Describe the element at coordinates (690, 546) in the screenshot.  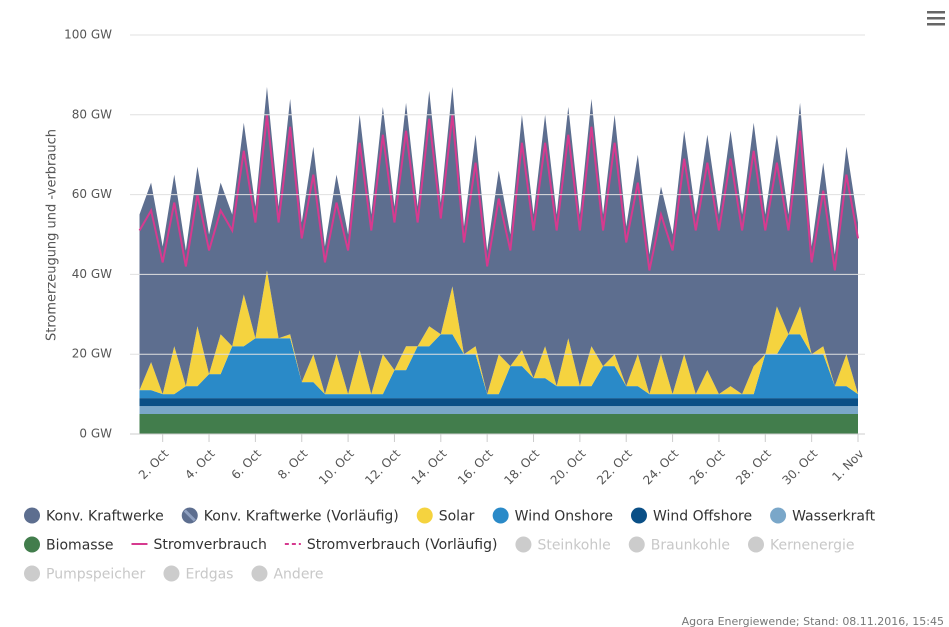
I see `legend-label: Braunkohle` at that location.